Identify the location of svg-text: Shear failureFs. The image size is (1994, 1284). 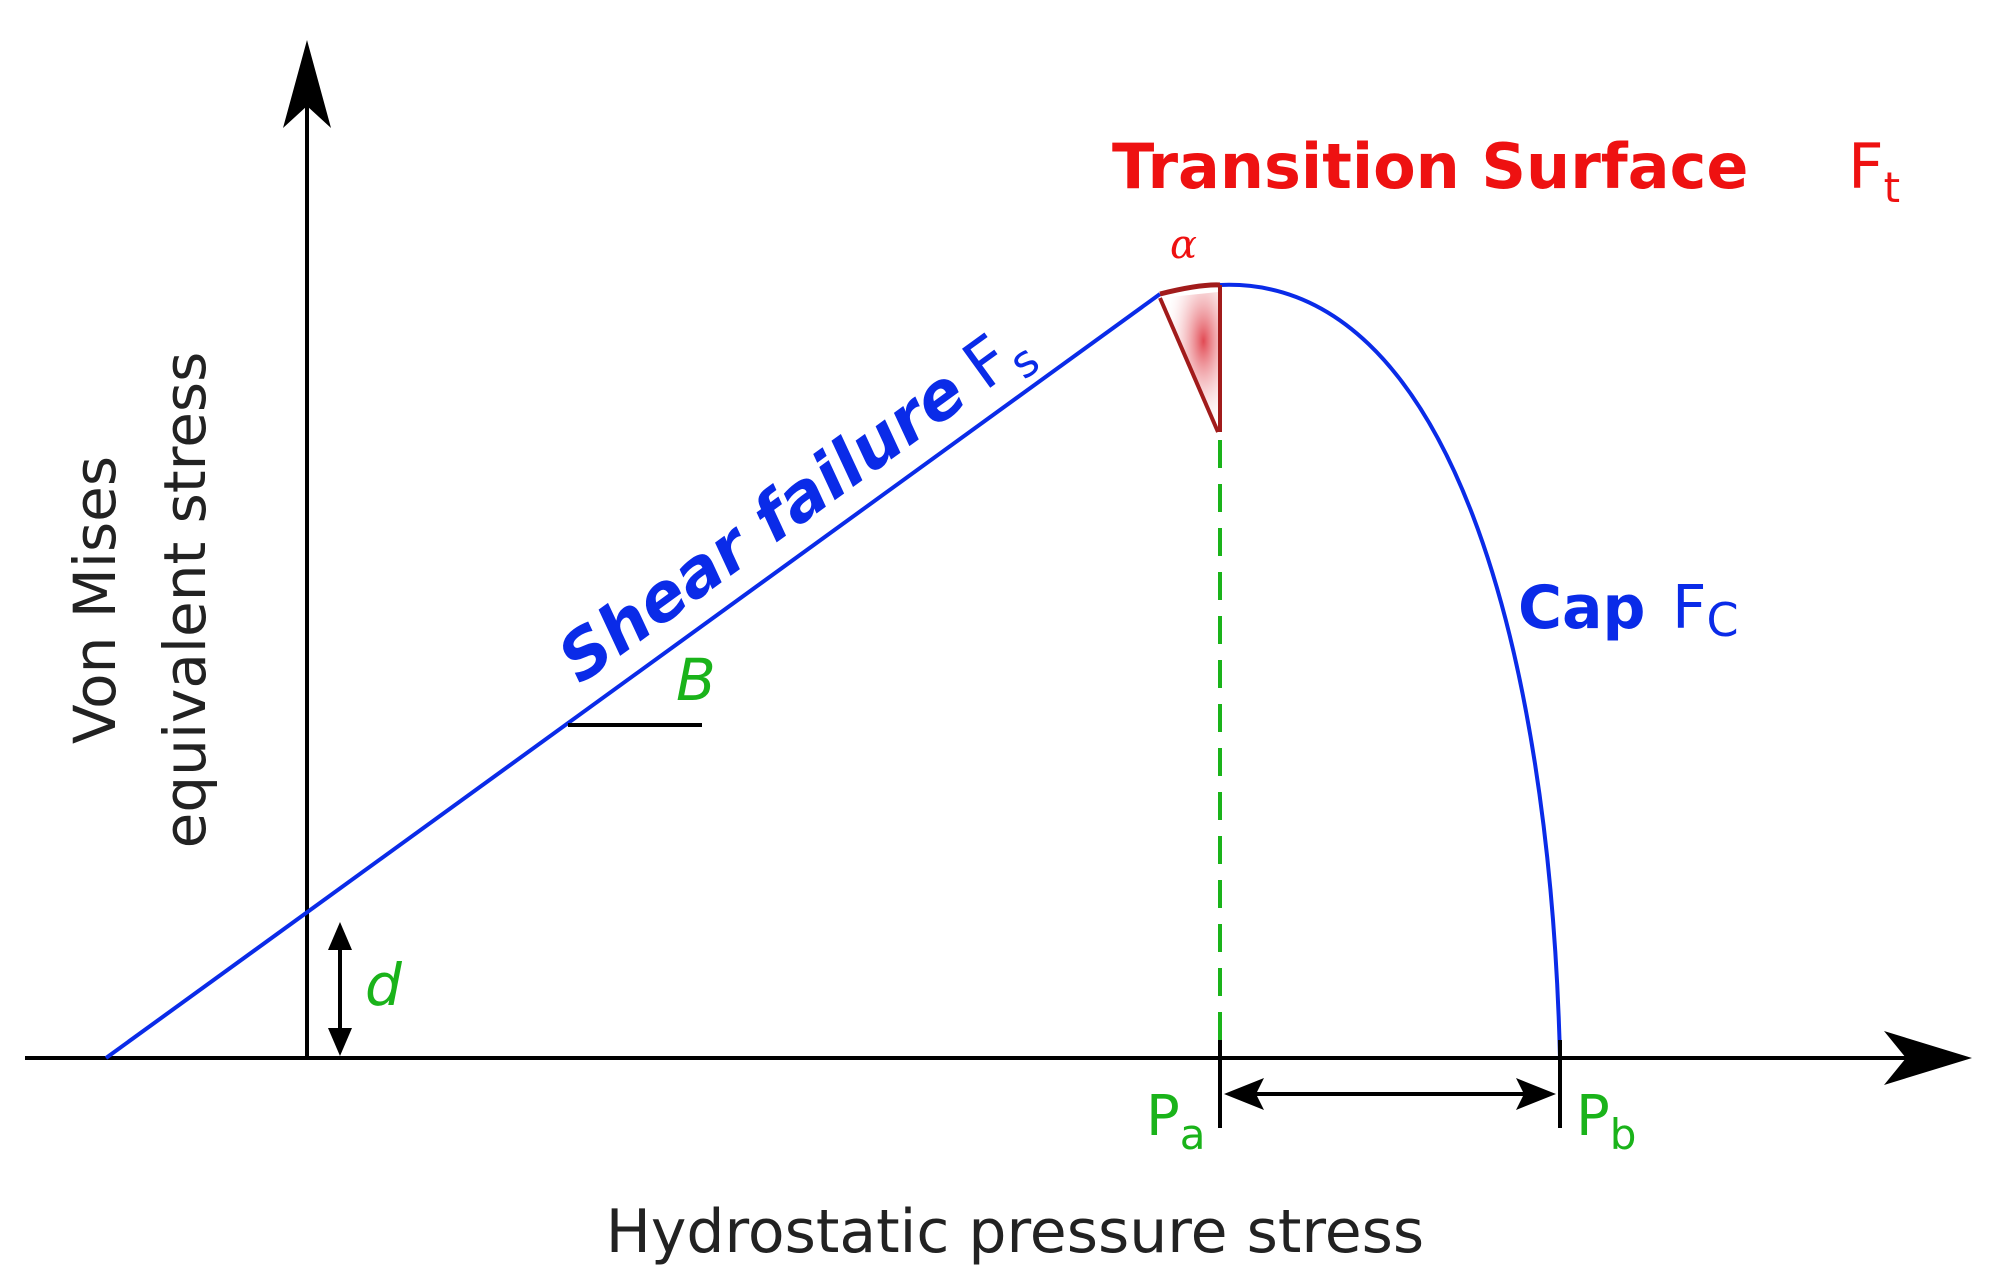
(796, 505).